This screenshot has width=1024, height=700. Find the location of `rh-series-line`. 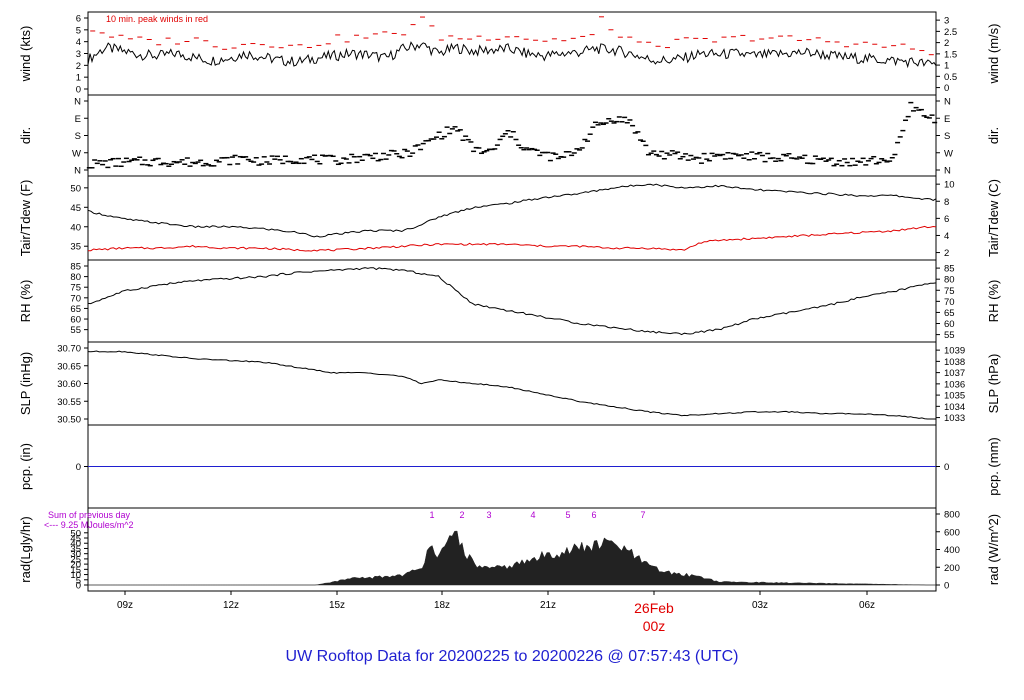

rh-series-line is located at coordinates (512, 301).